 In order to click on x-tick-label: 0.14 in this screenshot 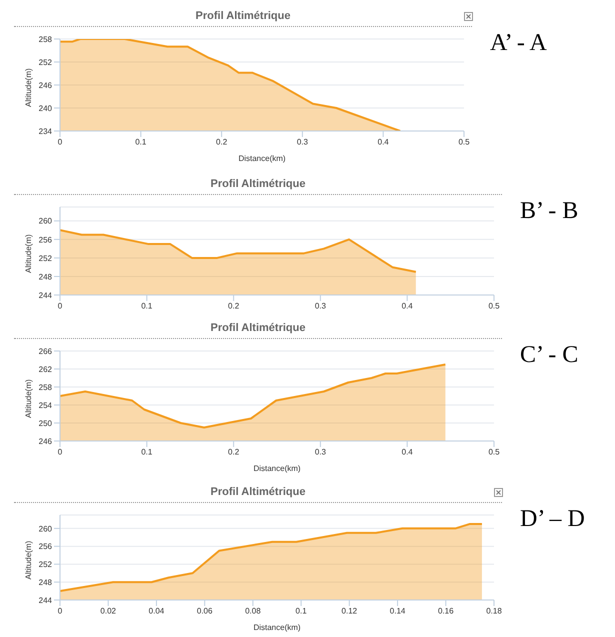, I will do `click(398, 611)`.